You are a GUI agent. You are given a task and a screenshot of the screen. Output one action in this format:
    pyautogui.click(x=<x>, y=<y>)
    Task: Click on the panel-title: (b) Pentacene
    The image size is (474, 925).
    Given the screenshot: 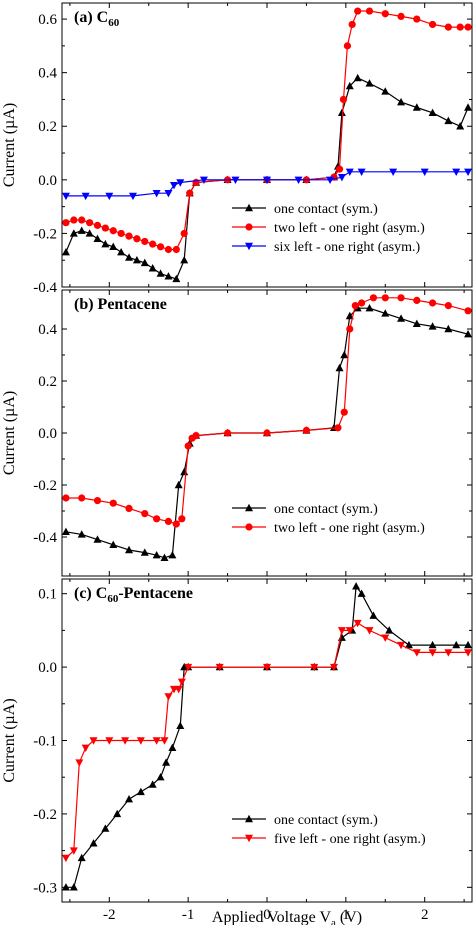 What is the action you would take?
    pyautogui.click(x=120, y=304)
    